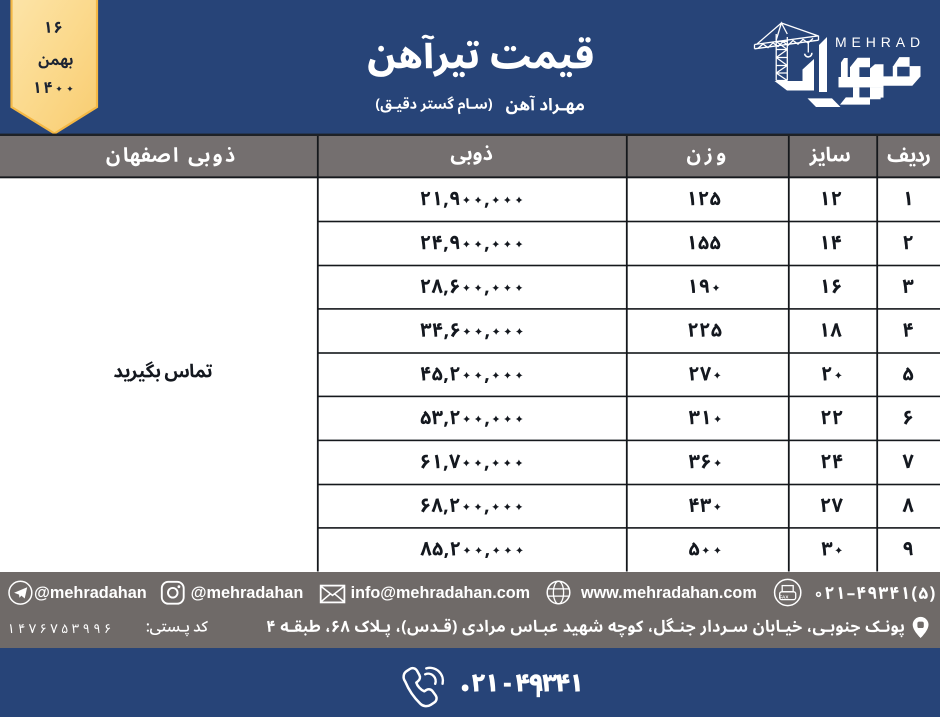 This screenshot has height=717, width=940. What do you see at coordinates (785, 596) in the screenshot?
I see `svg-text: FAX` at bounding box center [785, 596].